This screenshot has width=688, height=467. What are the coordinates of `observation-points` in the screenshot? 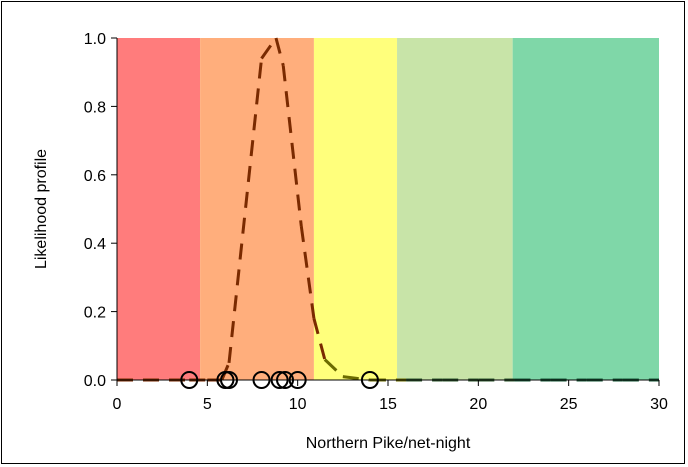 It's located at (279, 380).